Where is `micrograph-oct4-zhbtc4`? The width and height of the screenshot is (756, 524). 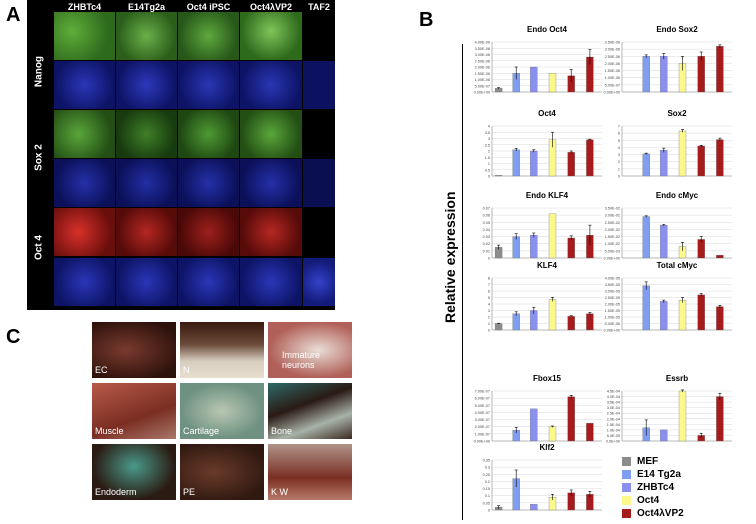
micrograph-oct4-zhbtc4 is located at coordinates (84, 232).